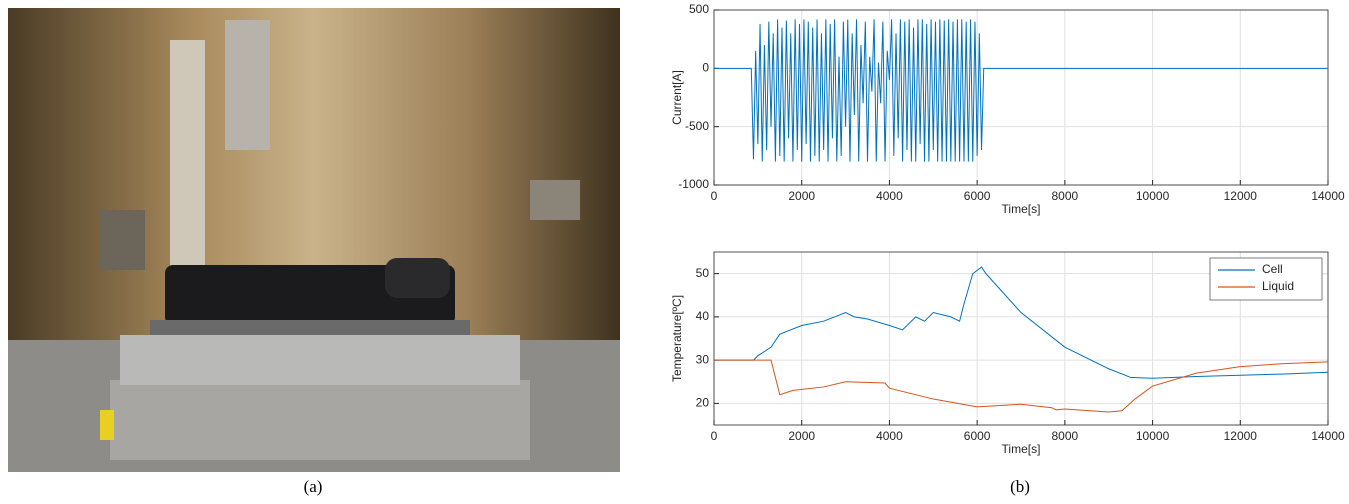 The width and height of the screenshot is (1349, 504). I want to click on legend-box, so click(1266, 279).